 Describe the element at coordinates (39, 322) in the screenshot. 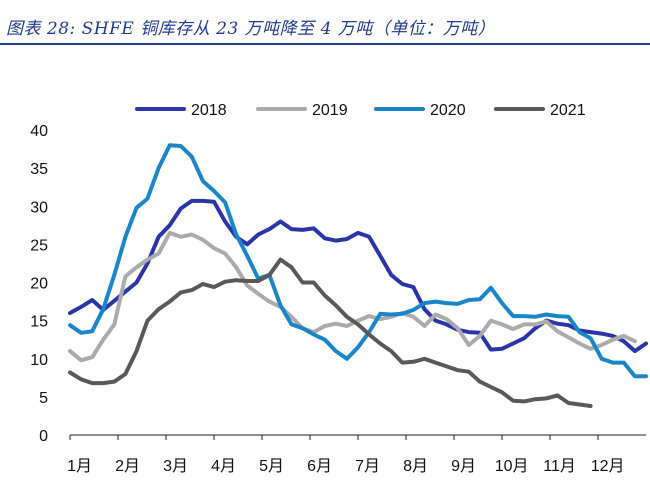

I see `y-tick-label: 15` at that location.